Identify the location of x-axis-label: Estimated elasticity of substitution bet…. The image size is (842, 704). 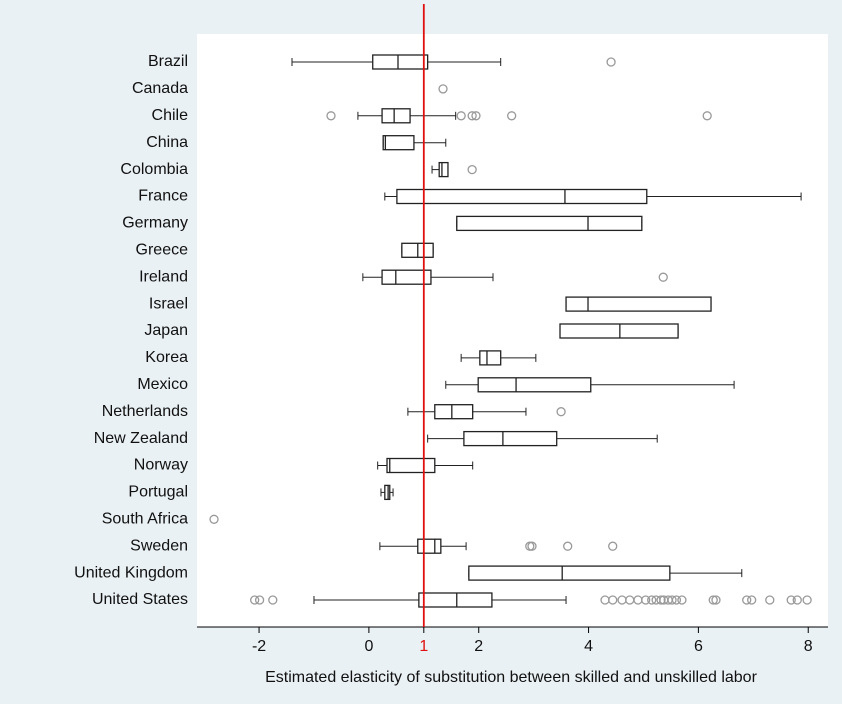
(511, 677).